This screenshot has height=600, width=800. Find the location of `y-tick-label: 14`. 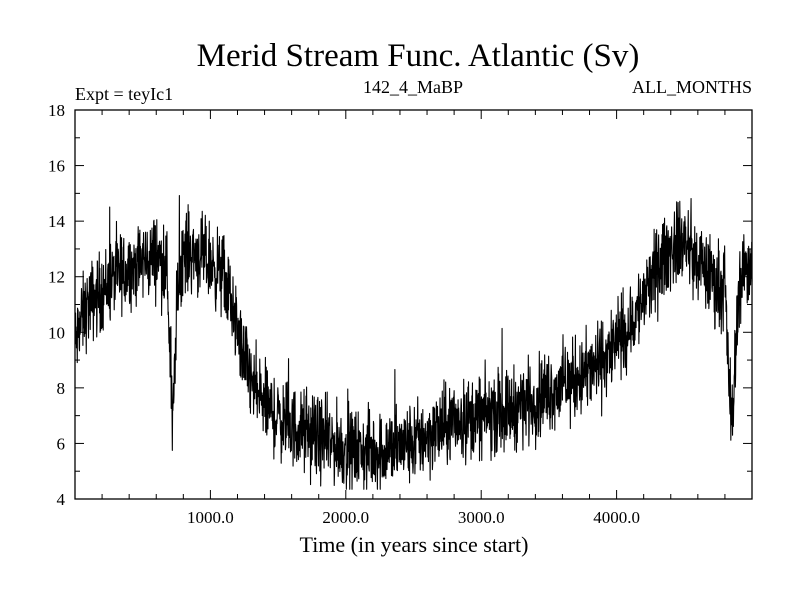

y-tick-label: 14 is located at coordinates (57, 221).